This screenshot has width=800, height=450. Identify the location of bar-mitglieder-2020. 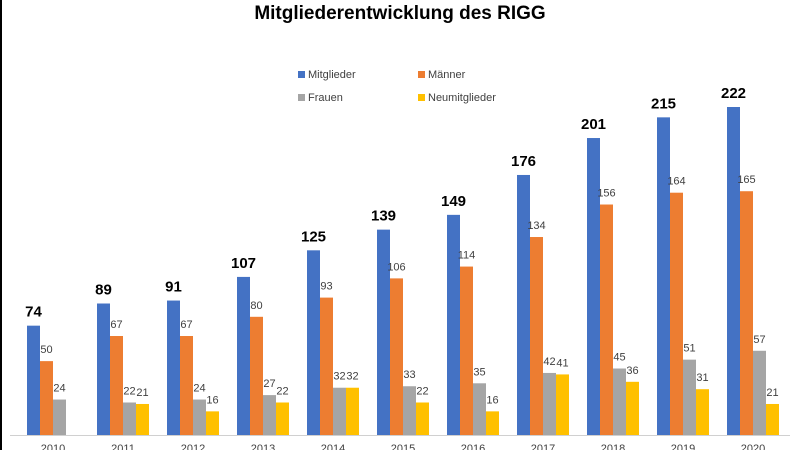
(733, 271).